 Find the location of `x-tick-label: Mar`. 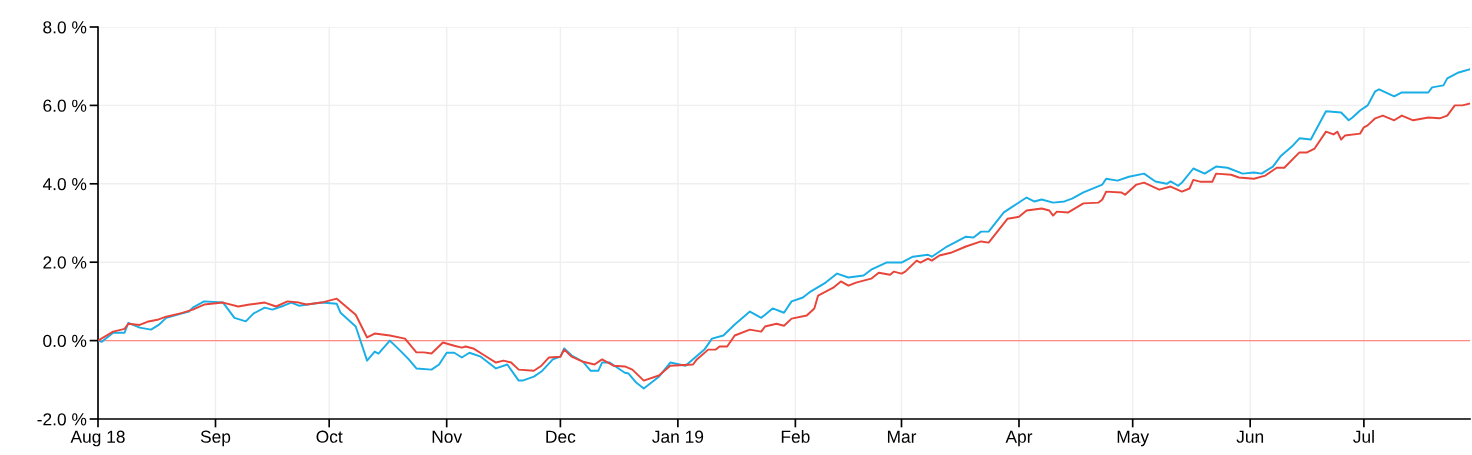

x-tick-label: Mar is located at coordinates (902, 436).